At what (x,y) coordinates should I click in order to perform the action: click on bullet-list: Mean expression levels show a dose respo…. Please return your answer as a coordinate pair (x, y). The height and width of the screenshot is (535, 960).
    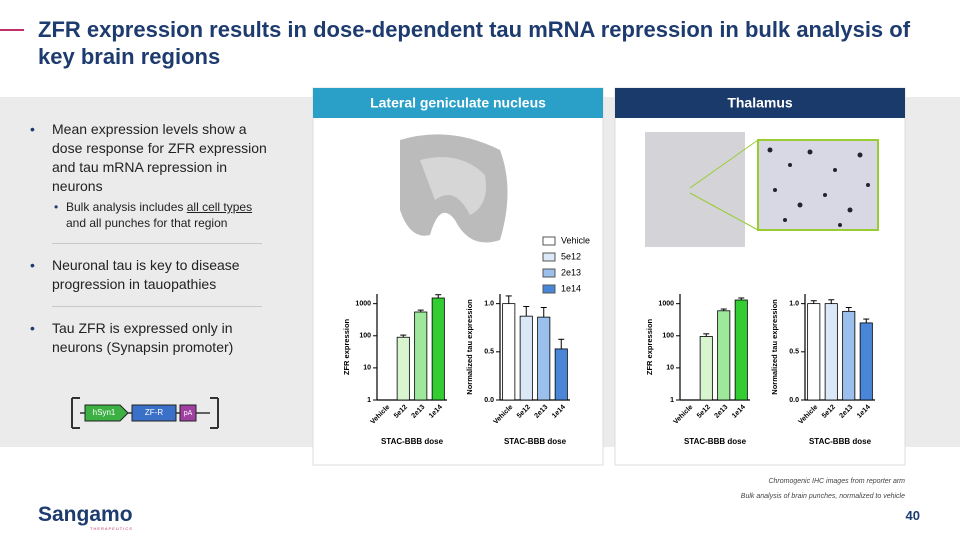
    Looking at the image, I should click on (148, 238).